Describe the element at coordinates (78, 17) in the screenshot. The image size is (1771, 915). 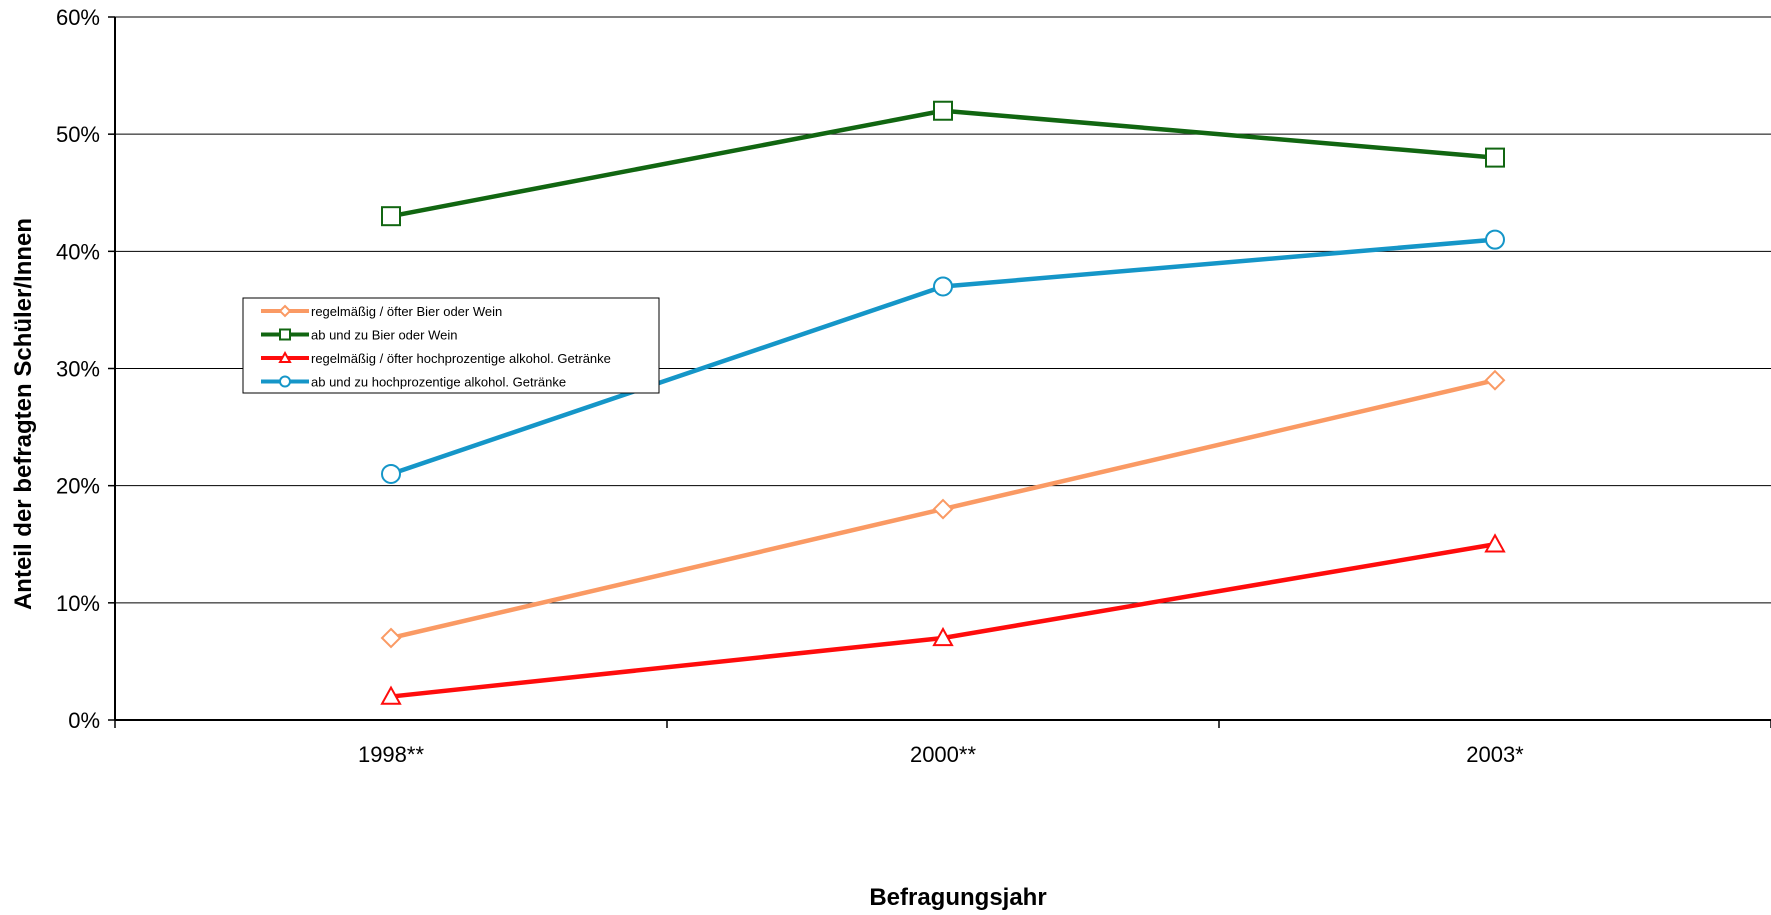
I see `y-tick-label: 60%` at that location.